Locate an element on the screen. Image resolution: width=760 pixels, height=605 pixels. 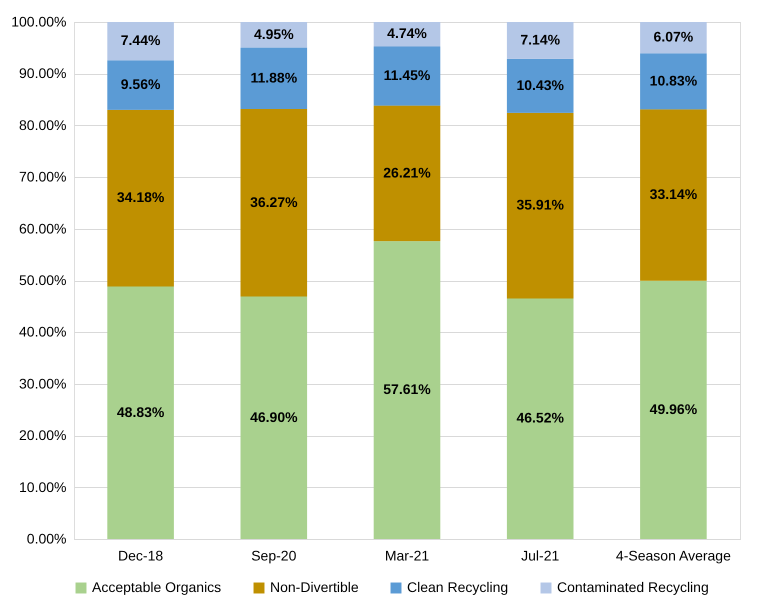
y-tick-label: 50.00% is located at coordinates (42, 280).